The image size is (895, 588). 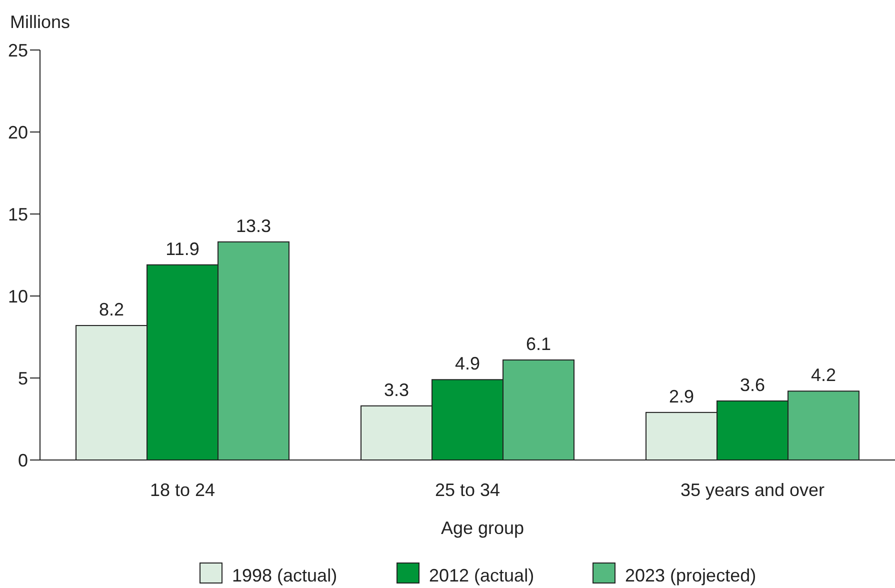 What do you see at coordinates (18, 214) in the screenshot?
I see `y-tick-label: 15` at bounding box center [18, 214].